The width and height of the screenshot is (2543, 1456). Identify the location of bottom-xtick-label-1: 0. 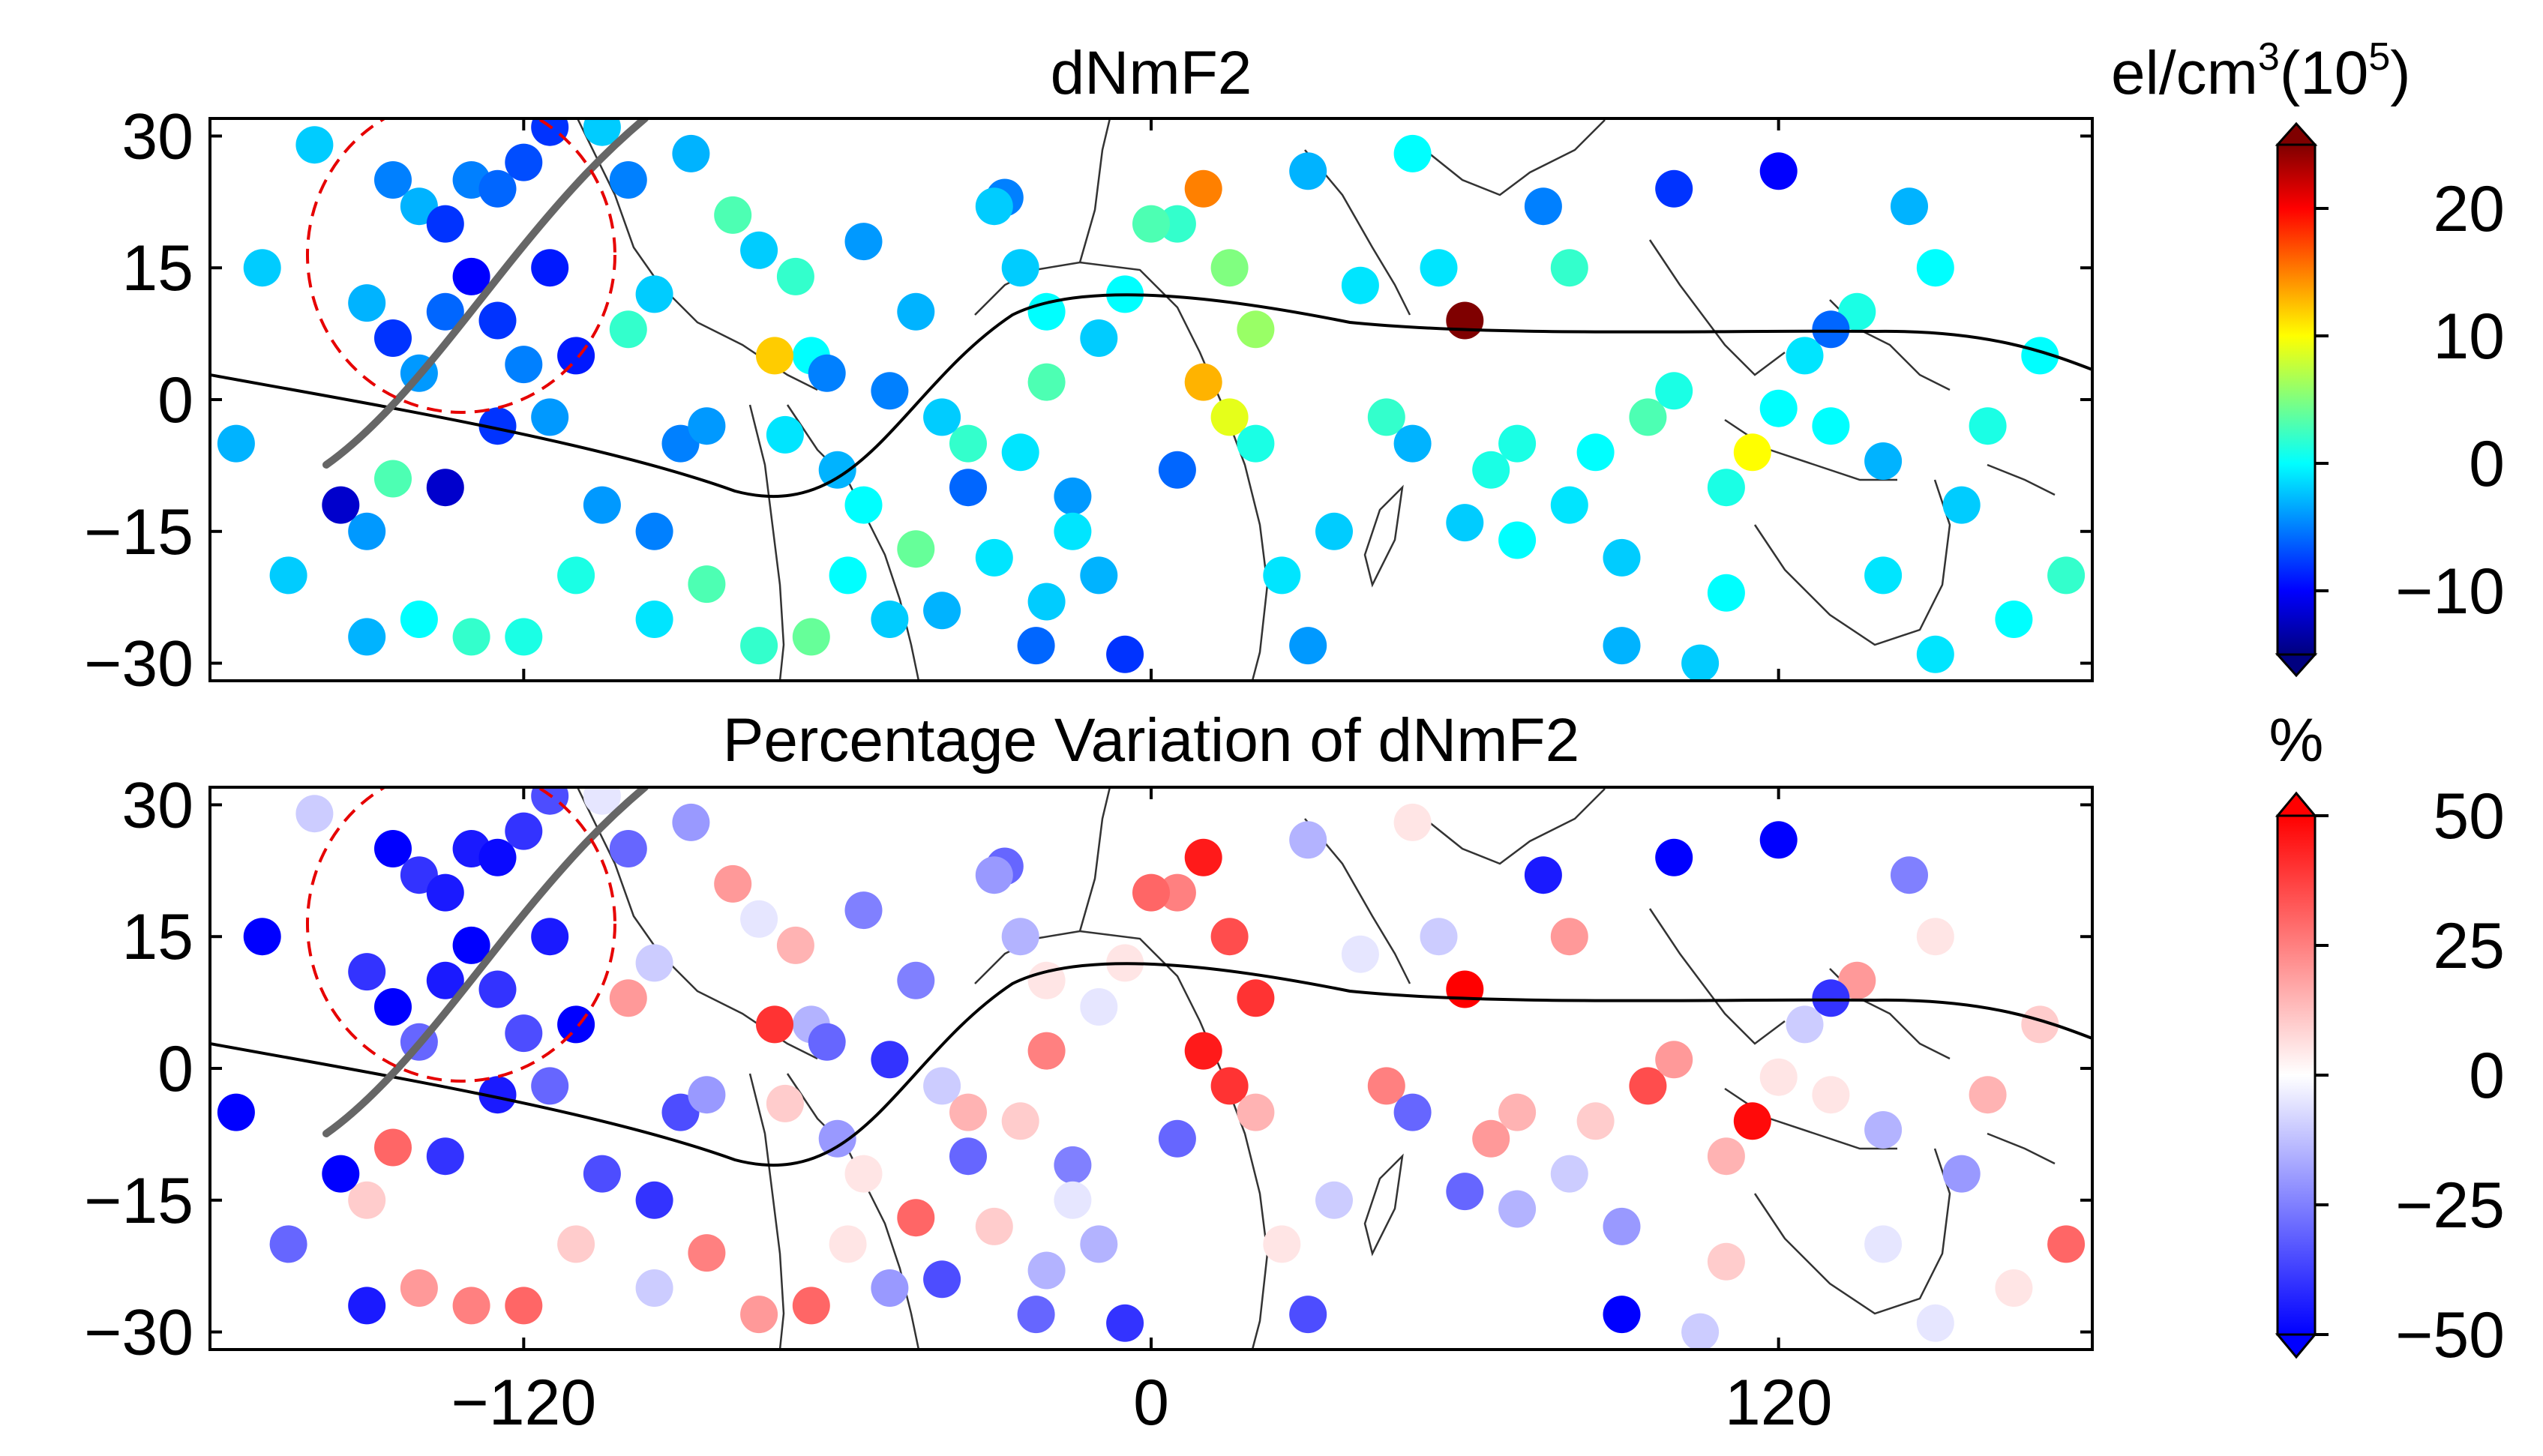
(1151, 1403).